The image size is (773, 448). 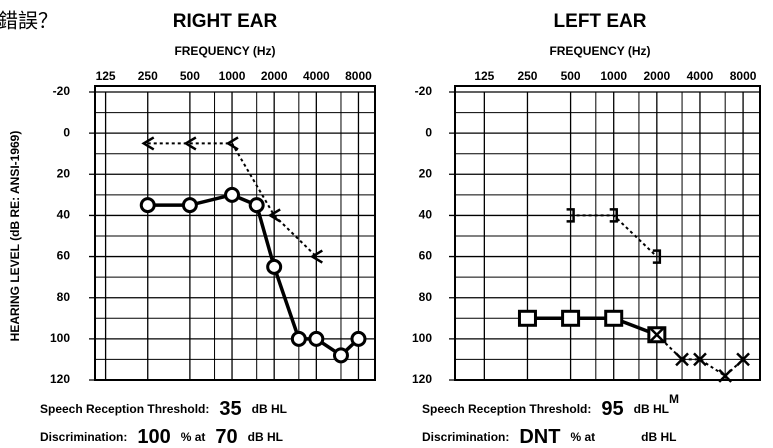 I want to click on chart-title: RIGHT EAR, so click(x=225, y=21).